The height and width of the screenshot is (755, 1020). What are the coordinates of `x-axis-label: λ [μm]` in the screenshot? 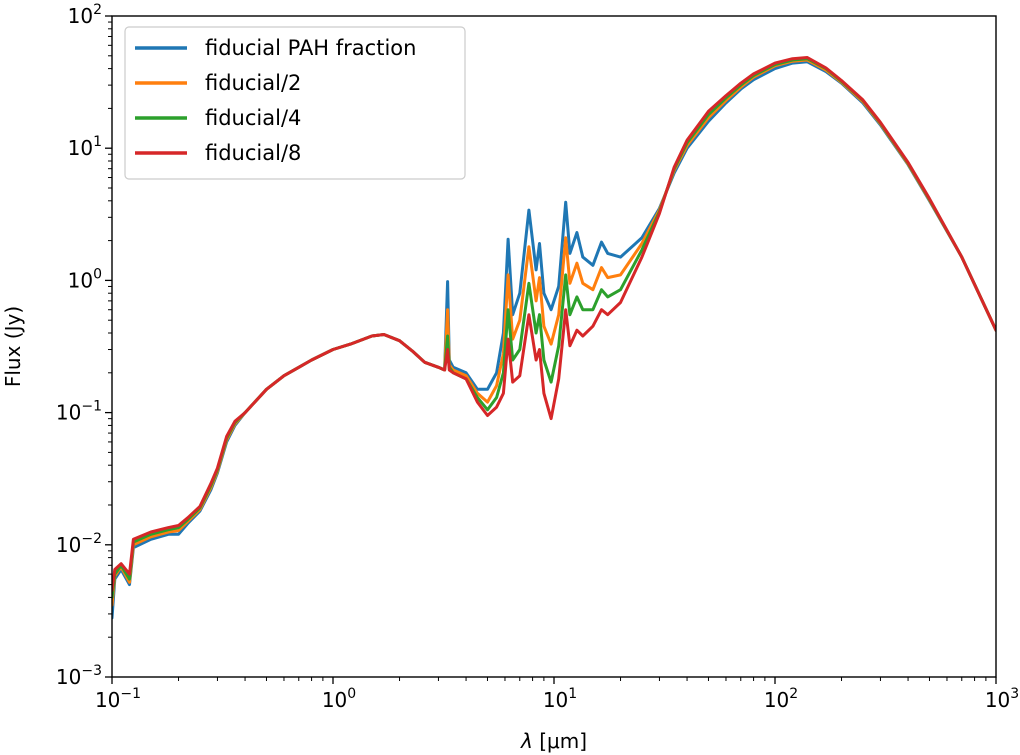 It's located at (553, 741).